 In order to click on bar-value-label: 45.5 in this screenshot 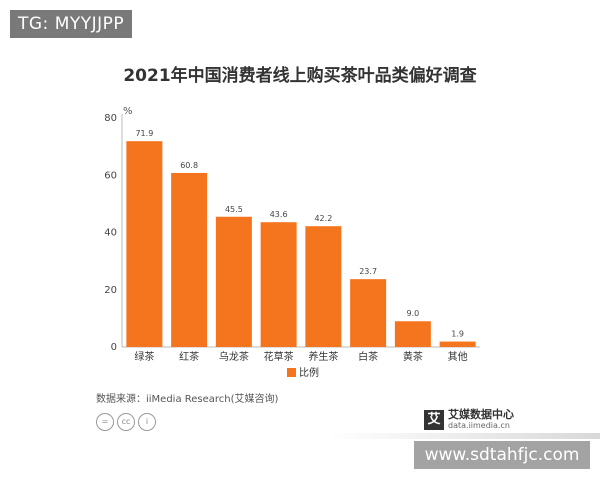, I will do `click(234, 209)`.